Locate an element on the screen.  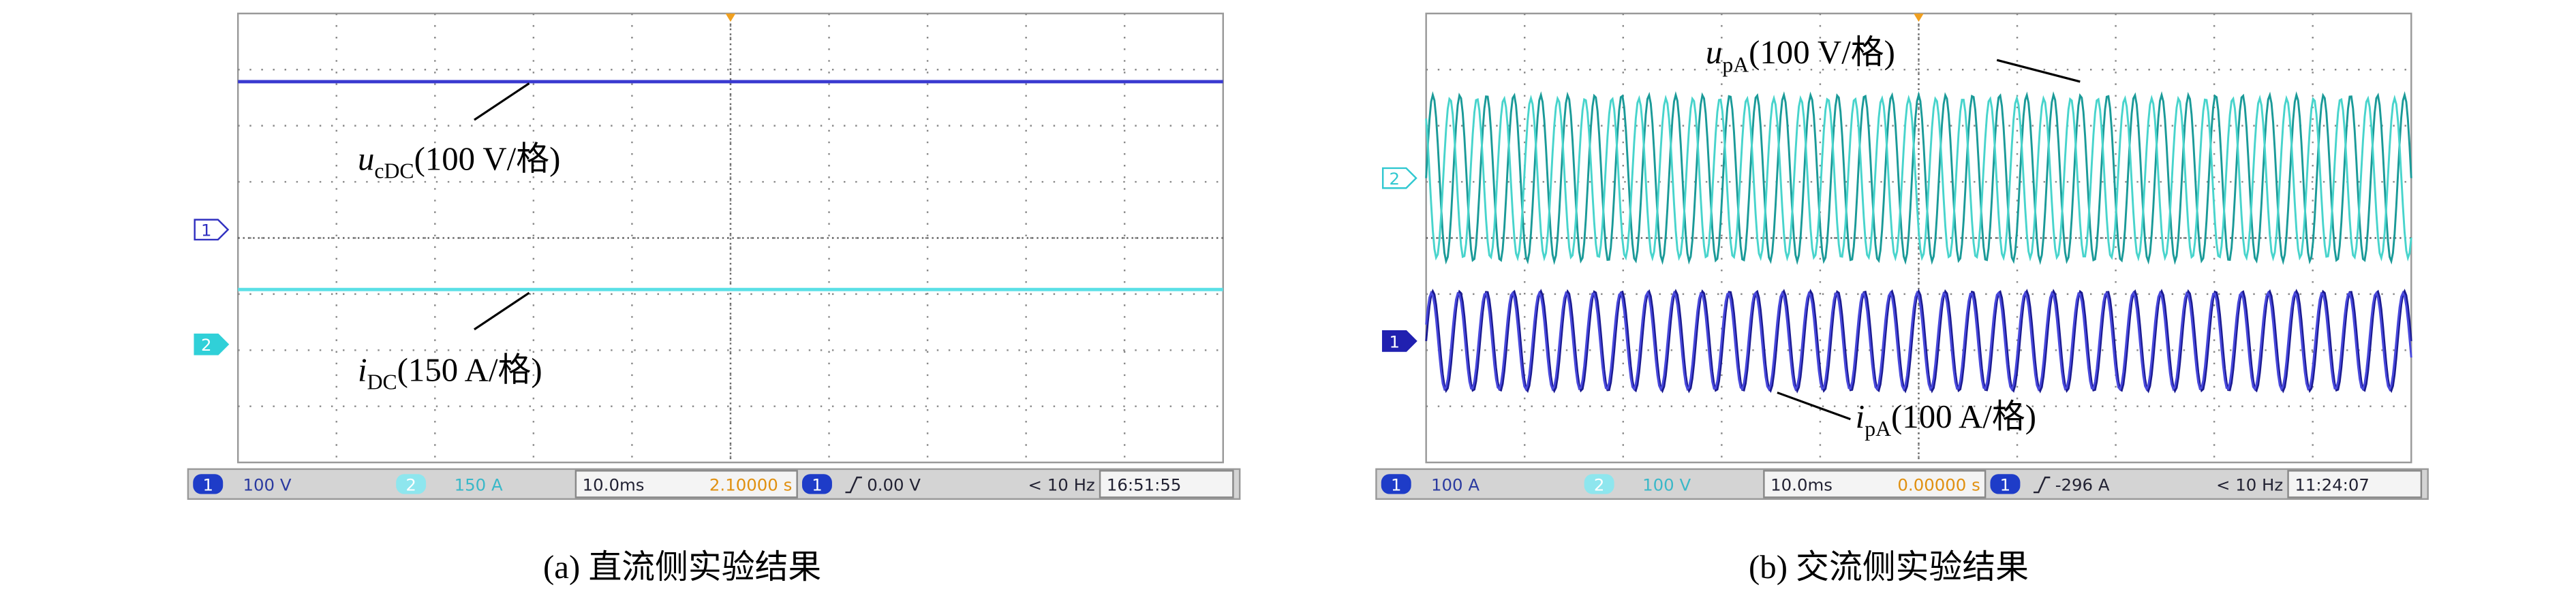
caption: (b) 交流侧实验结果 is located at coordinates (1889, 567).